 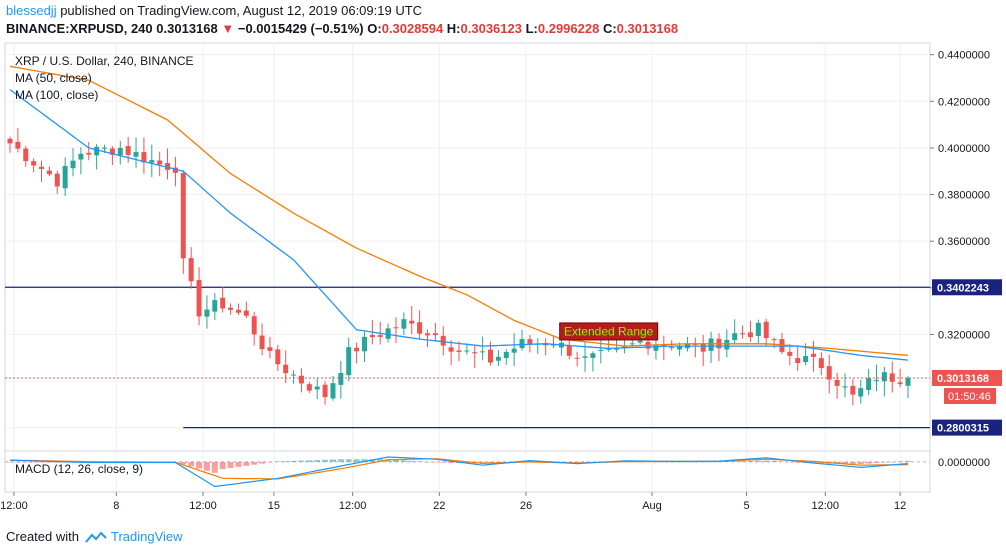 I want to click on extended-range-annotation: Extended Range, so click(x=609, y=331).